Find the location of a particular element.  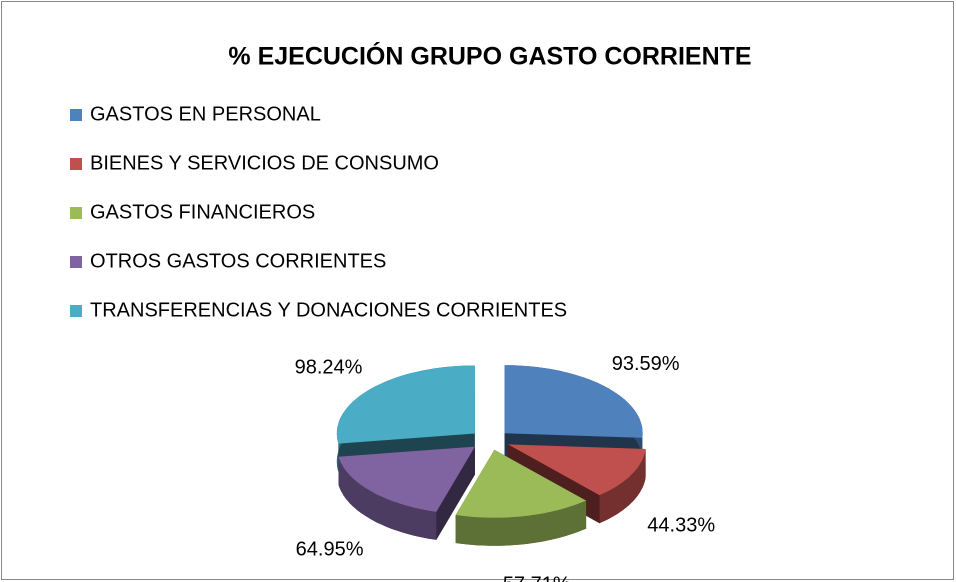

legend-label: GASTOS EN PERSONAL is located at coordinates (205, 114).